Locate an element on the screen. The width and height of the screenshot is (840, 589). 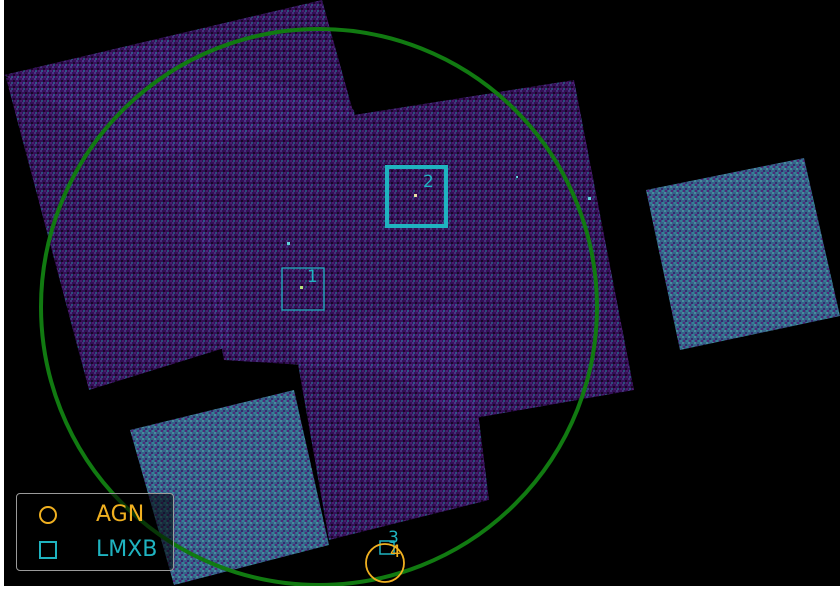
legend-label-lmxb: LMXB is located at coordinates (127, 549).